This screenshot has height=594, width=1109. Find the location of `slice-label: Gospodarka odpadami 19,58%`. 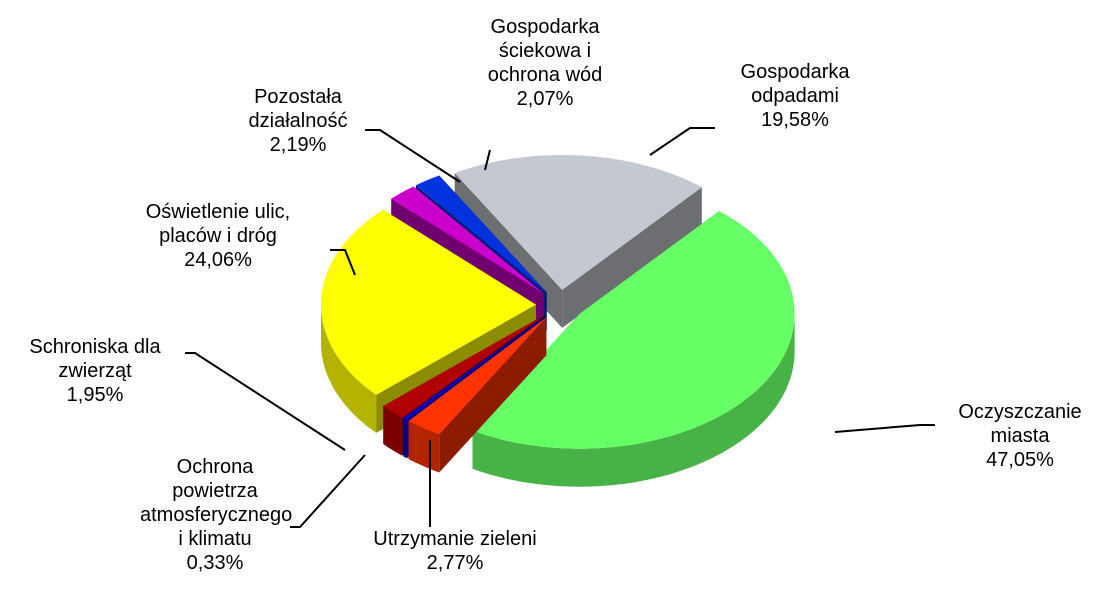

slice-label: Gospodarka odpadami 19,58% is located at coordinates (795, 96).